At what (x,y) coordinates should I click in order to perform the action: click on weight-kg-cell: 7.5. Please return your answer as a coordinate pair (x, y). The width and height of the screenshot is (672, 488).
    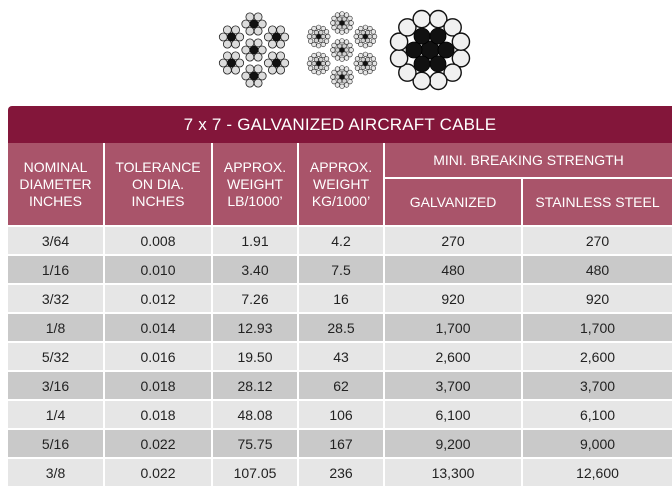
    Looking at the image, I should click on (341, 270).